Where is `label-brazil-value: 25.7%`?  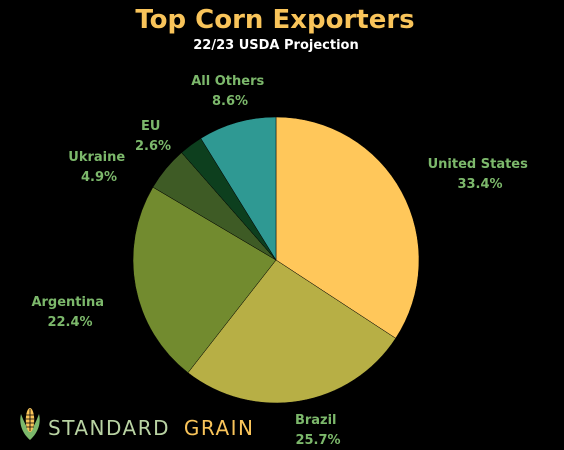
label-brazil-value: 25.7% is located at coordinates (317, 440).